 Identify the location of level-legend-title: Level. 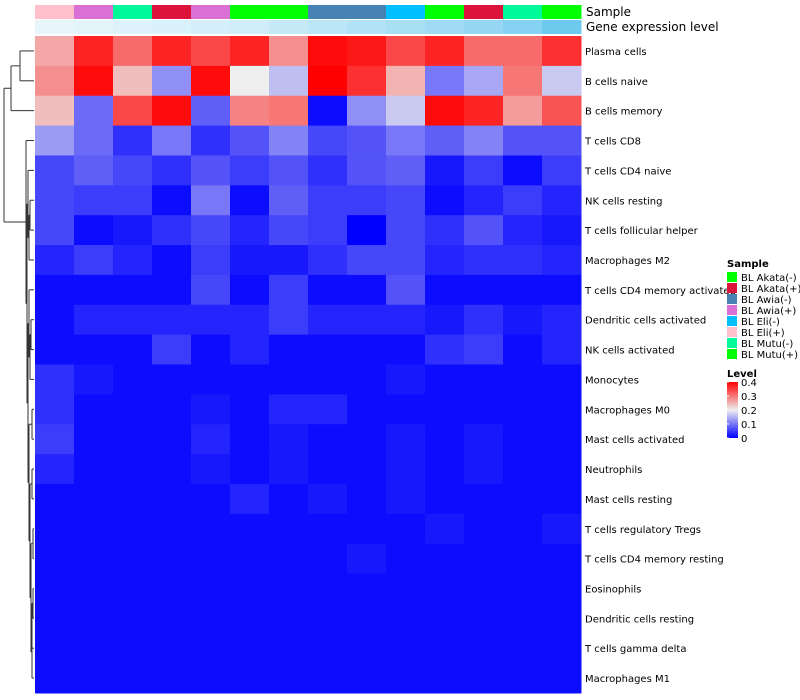
(742, 374).